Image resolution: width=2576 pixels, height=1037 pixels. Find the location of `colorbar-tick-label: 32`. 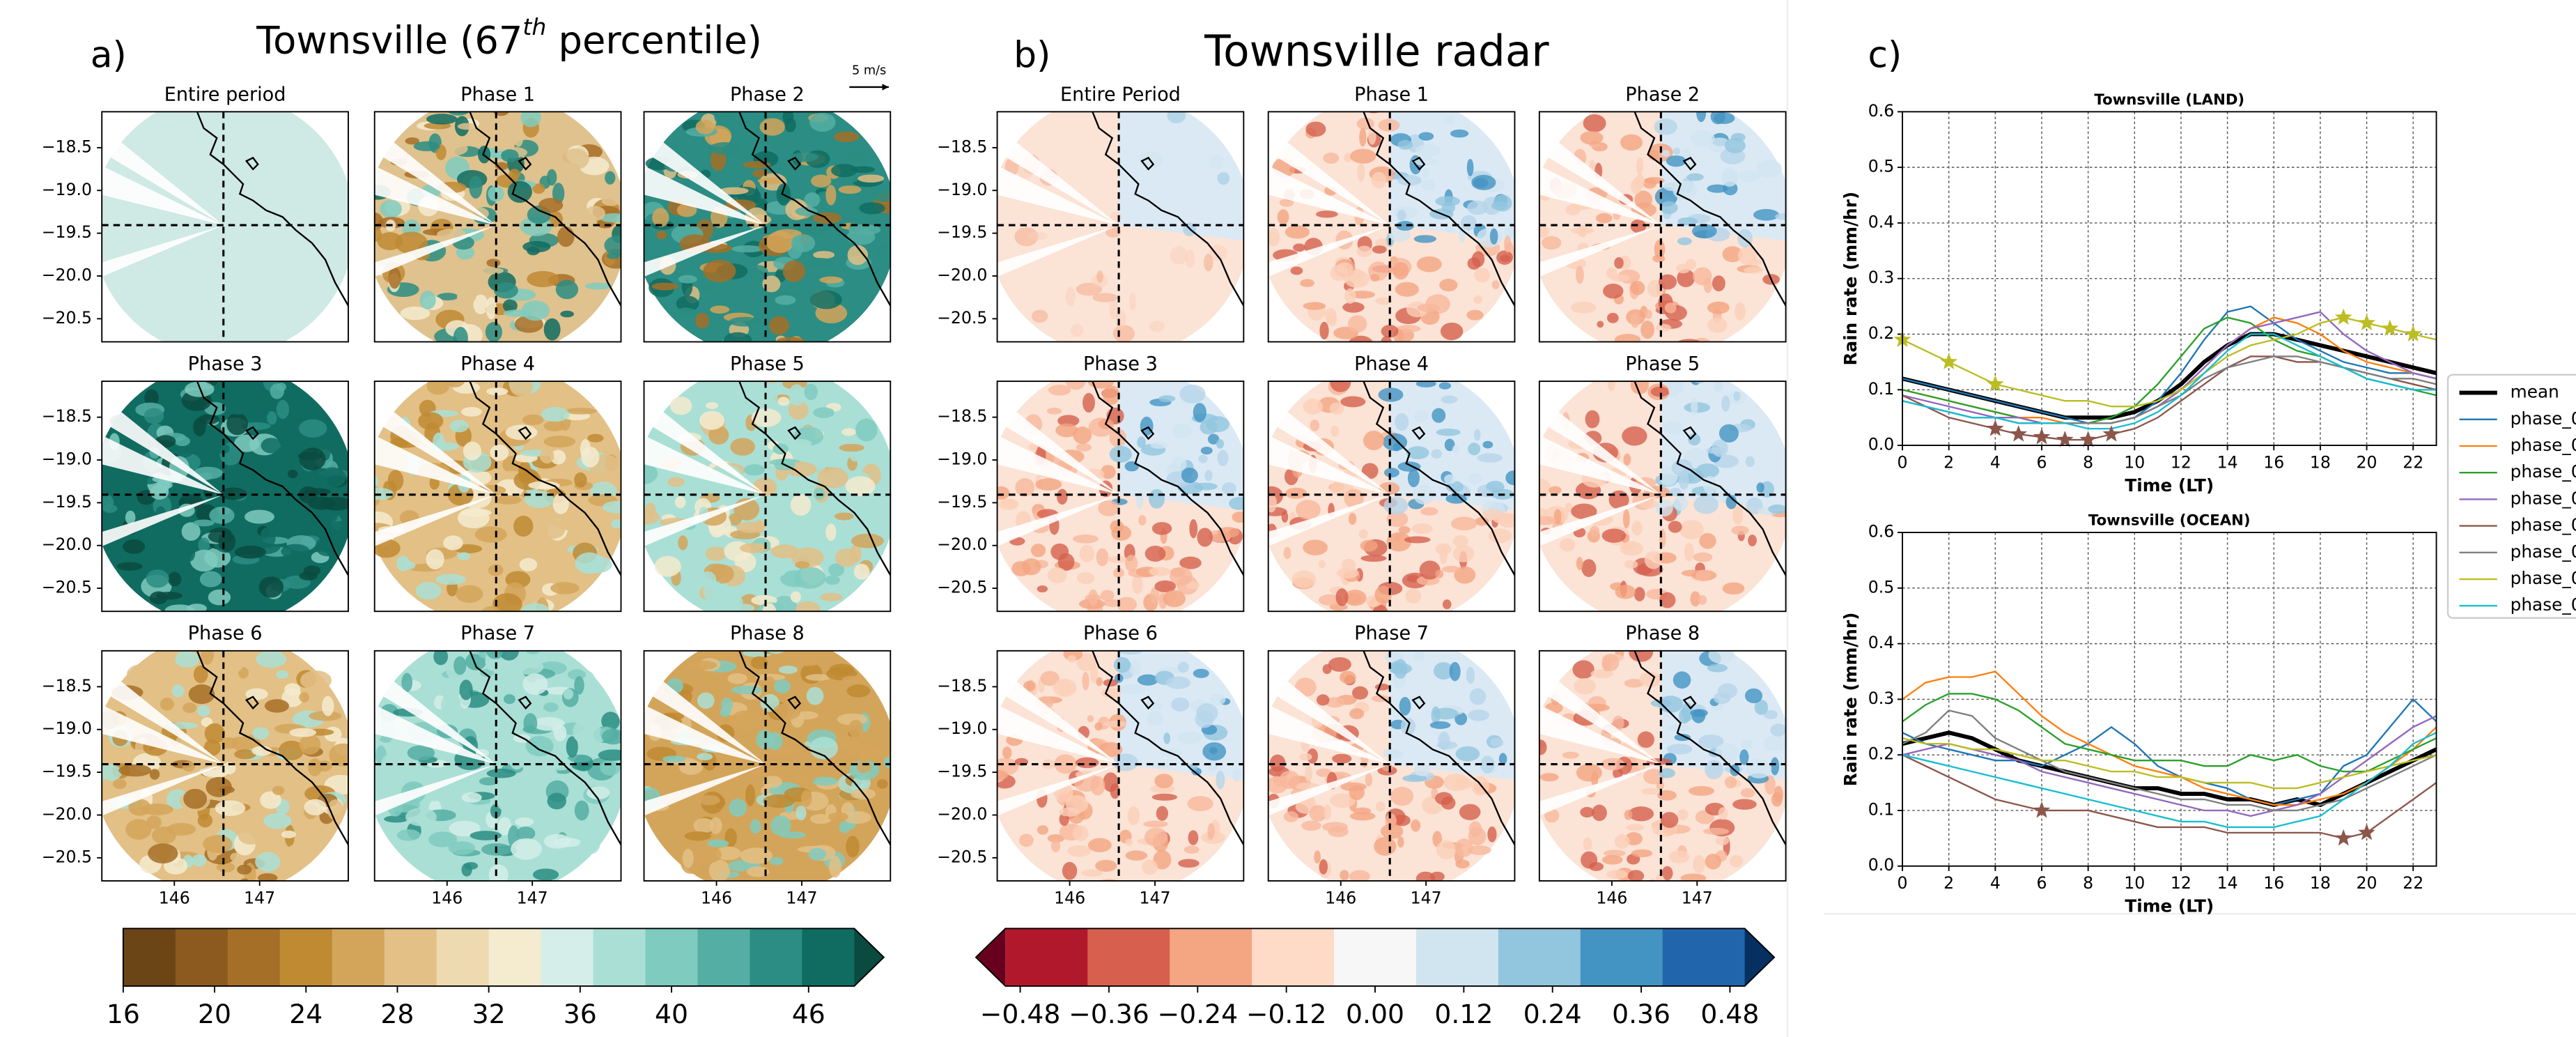

colorbar-tick-label: 32 is located at coordinates (489, 1014).